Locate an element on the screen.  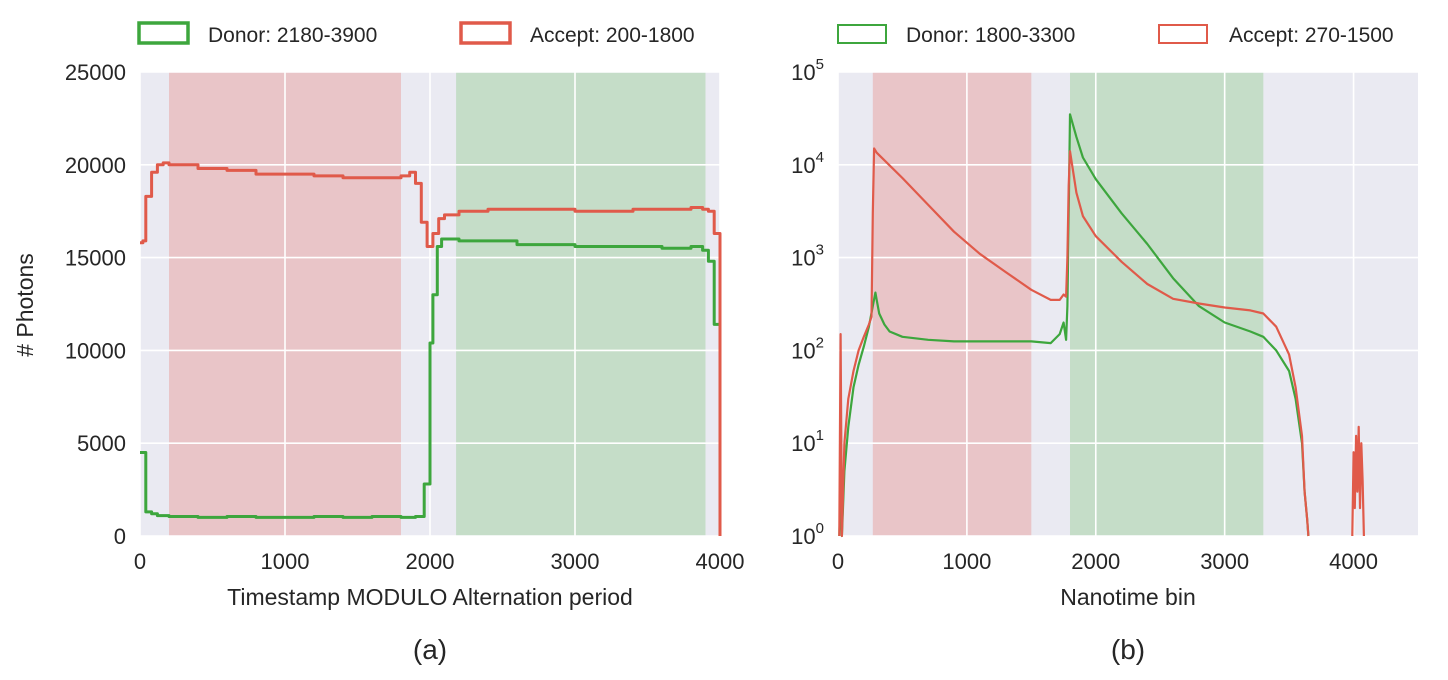
legend-label-accept: Accept: 270-1500 is located at coordinates (1311, 35).